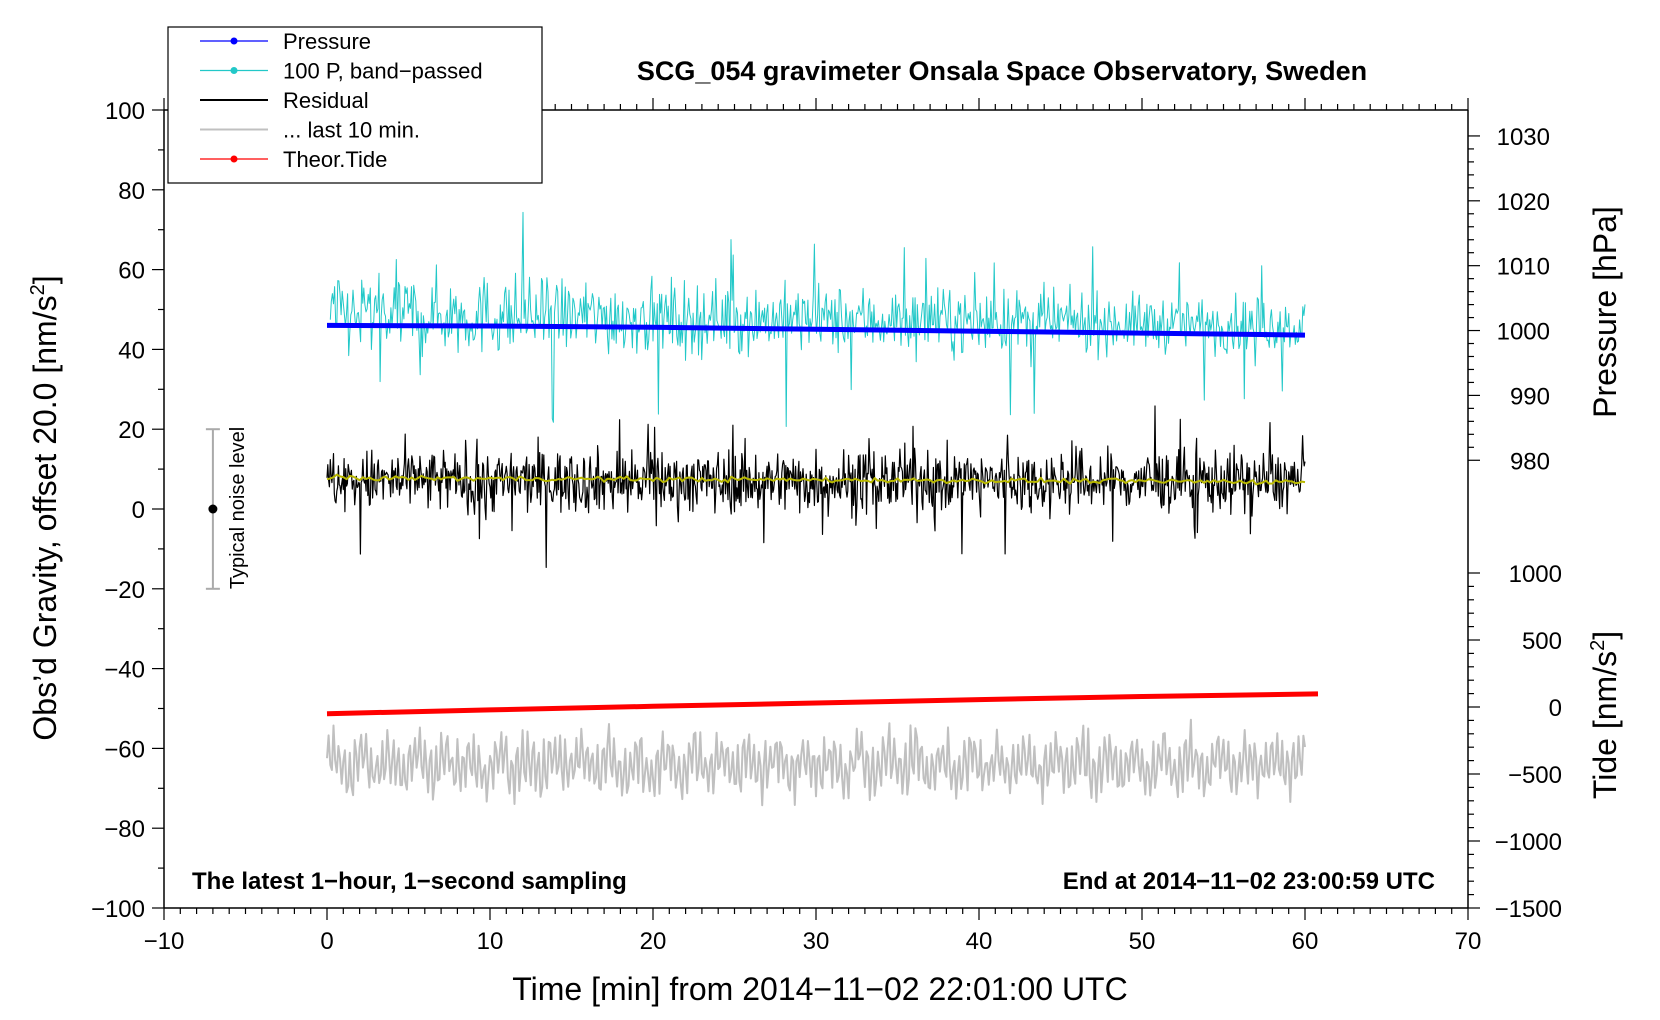  Describe the element at coordinates (1530, 396) in the screenshot. I see `pressure-tick-label: 990` at that location.